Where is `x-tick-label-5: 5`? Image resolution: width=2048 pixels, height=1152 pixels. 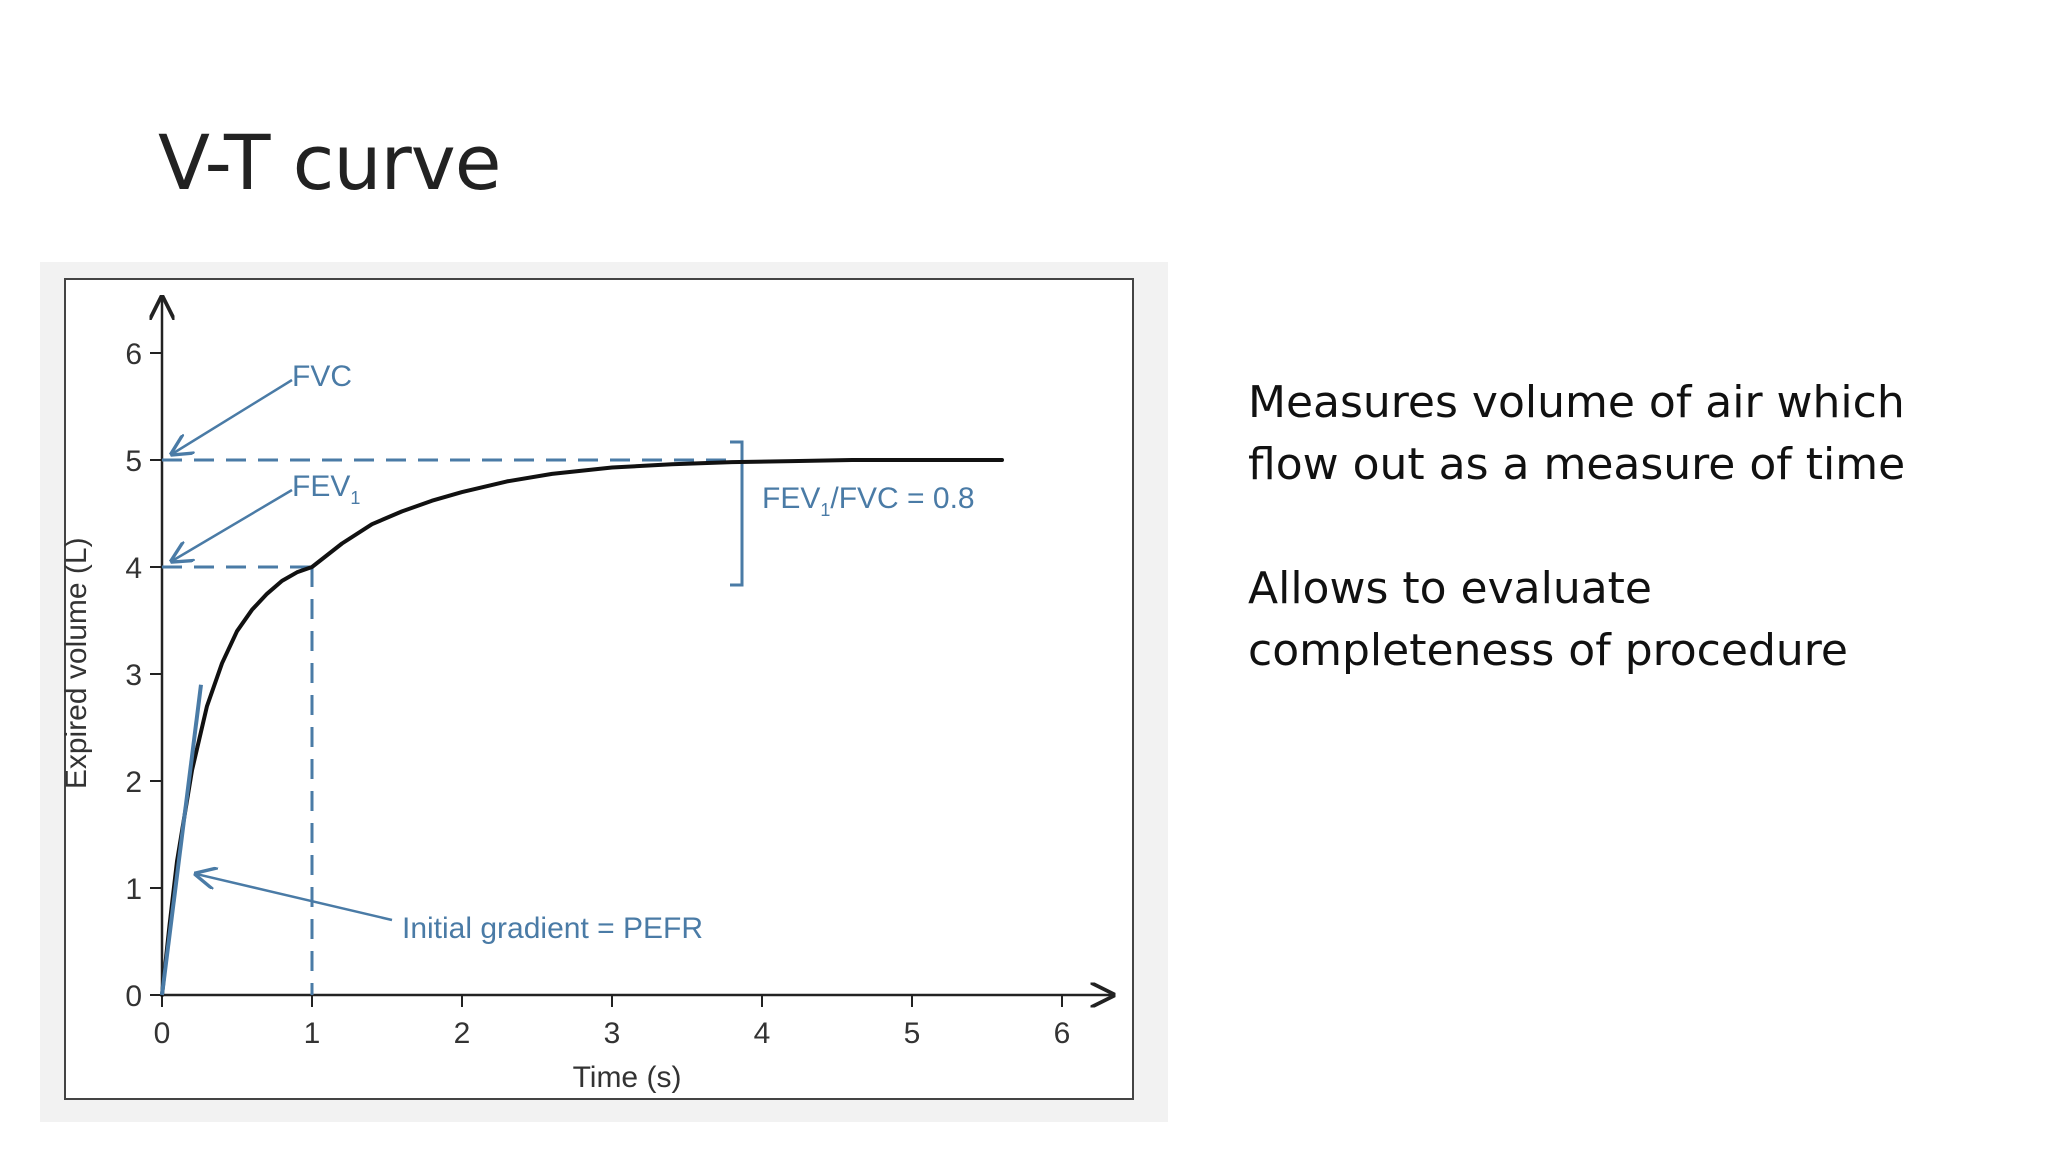
x-tick-label-5: 5 is located at coordinates (912, 1033).